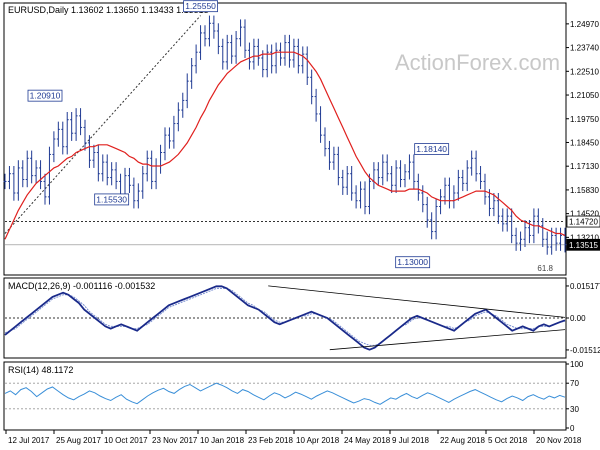 Image resolution: width=600 pixels, height=450 pixels. What do you see at coordinates (318, 440) in the screenshot?
I see `x-axis-label: 10 Apr 2018` at bounding box center [318, 440].